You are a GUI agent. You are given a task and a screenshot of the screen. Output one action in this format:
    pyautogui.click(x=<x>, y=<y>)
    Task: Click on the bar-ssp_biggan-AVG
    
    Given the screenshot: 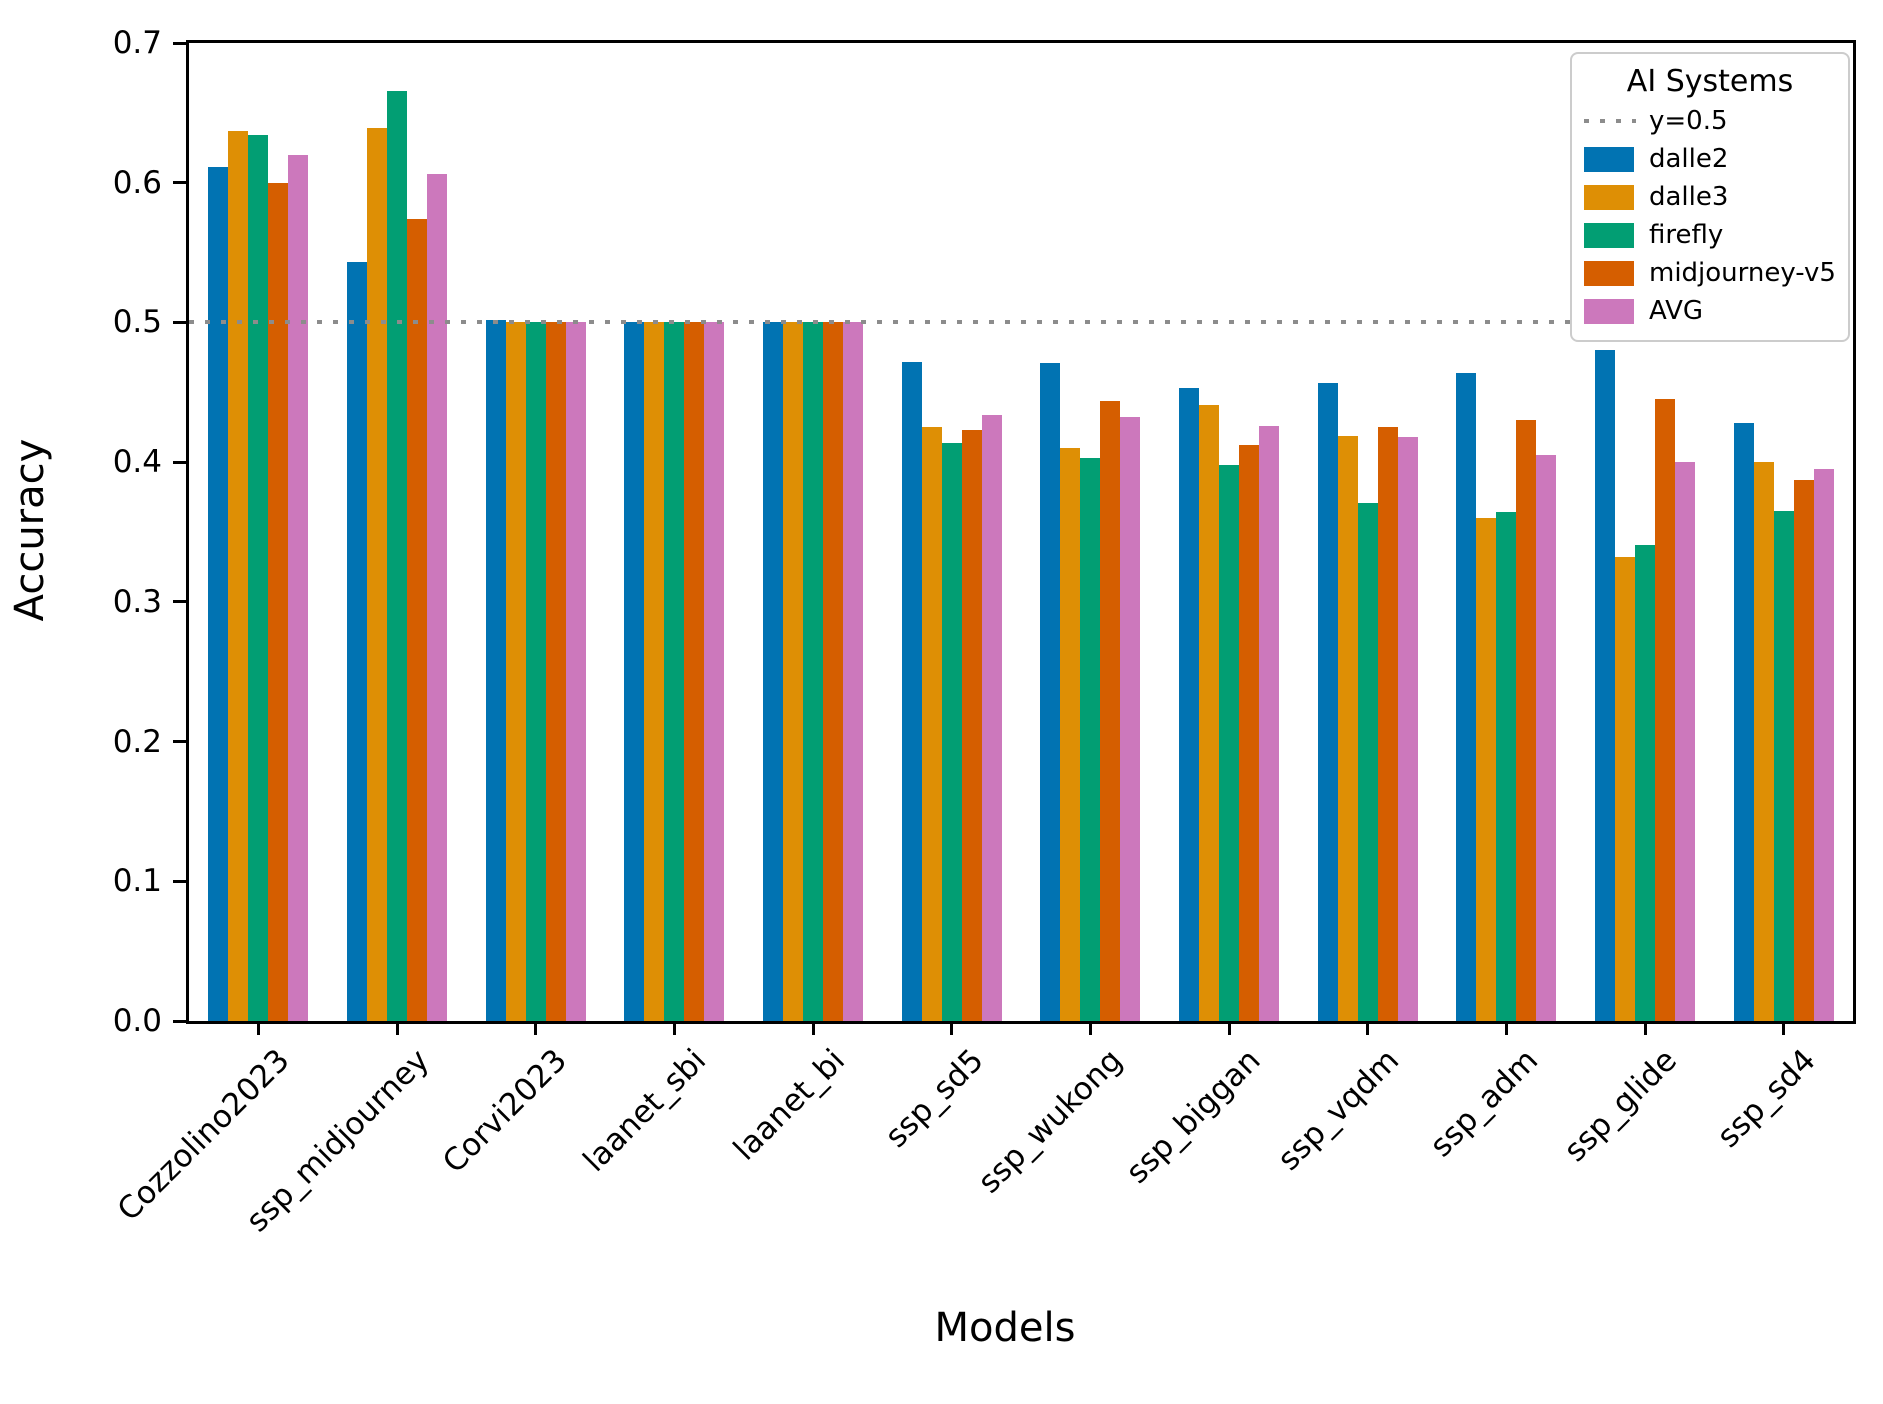 What is the action you would take?
    pyautogui.click(x=1269, y=723)
    